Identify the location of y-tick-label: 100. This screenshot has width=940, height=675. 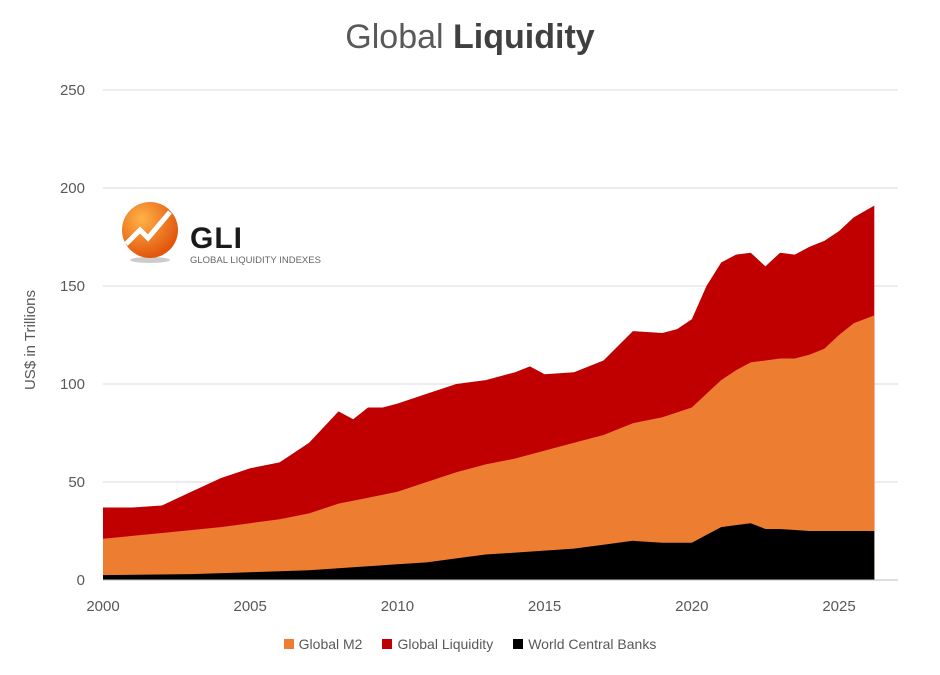
(72, 384).